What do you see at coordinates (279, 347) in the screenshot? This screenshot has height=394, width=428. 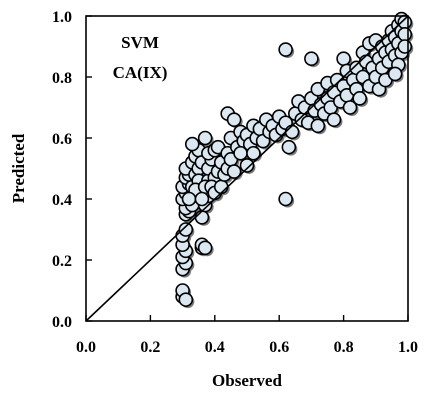 I see `x-tick-label: 0.6` at bounding box center [279, 347].